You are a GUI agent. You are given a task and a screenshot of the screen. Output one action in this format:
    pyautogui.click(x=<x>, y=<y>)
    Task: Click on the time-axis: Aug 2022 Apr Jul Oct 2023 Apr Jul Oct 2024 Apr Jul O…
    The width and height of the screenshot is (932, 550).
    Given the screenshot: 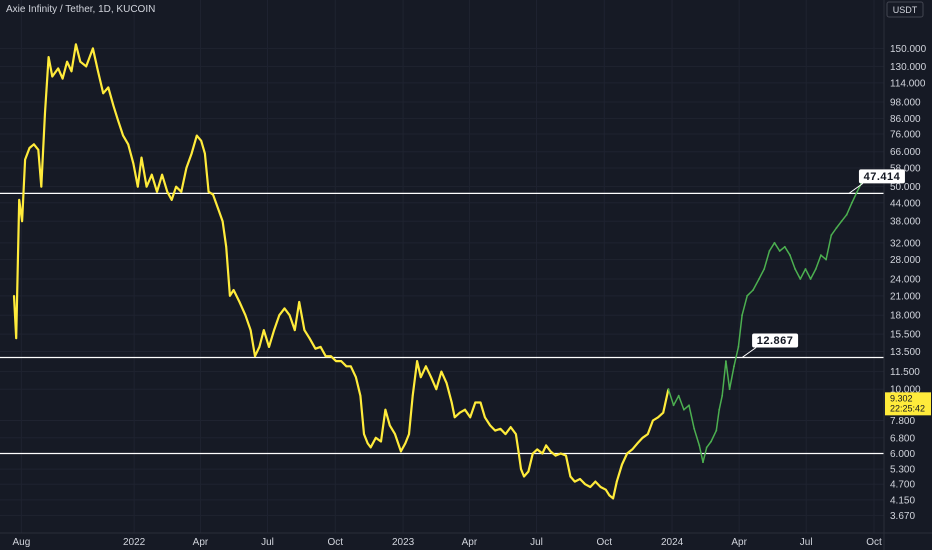 What is the action you would take?
    pyautogui.click(x=466, y=540)
    